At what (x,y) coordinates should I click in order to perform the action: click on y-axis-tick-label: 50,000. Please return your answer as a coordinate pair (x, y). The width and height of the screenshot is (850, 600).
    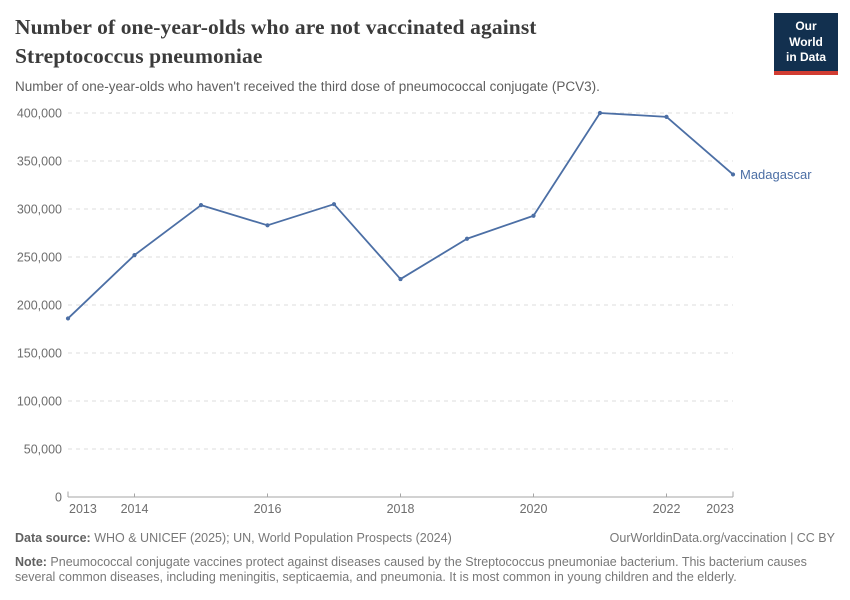
    Looking at the image, I should click on (43, 450).